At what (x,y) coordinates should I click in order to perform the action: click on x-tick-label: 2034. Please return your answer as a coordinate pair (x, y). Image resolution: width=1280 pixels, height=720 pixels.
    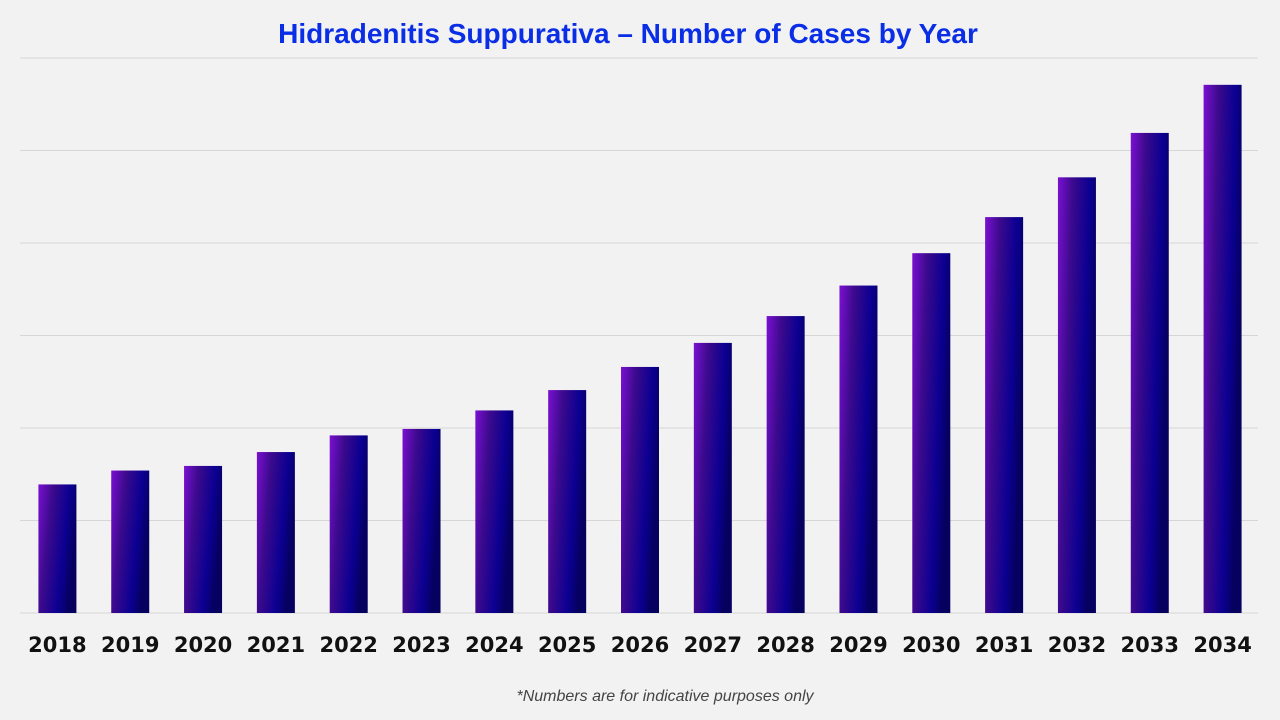
    Looking at the image, I should click on (1222, 645).